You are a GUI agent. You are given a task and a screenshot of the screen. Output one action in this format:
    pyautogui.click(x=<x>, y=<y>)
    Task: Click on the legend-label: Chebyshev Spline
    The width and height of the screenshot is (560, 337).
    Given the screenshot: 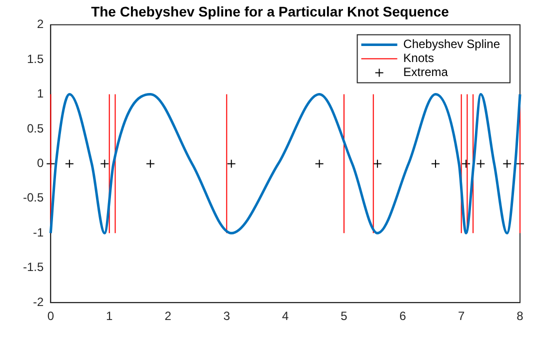 What is the action you would take?
    pyautogui.click(x=451, y=44)
    